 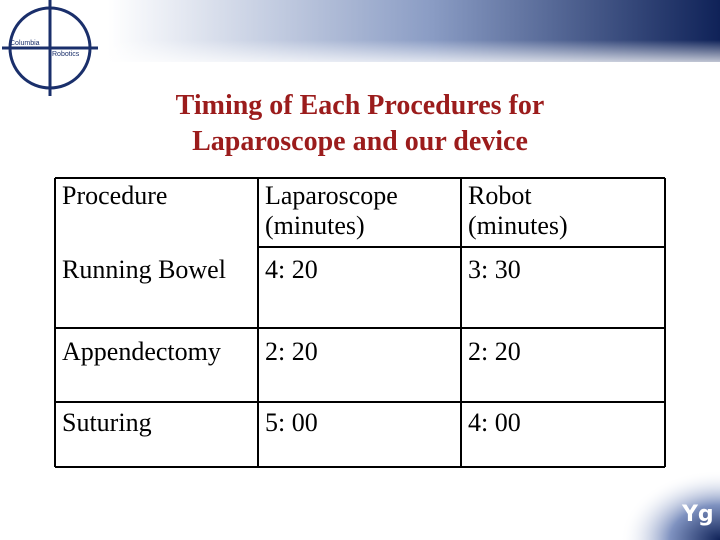 I want to click on top-fade, so click(x=360, y=55).